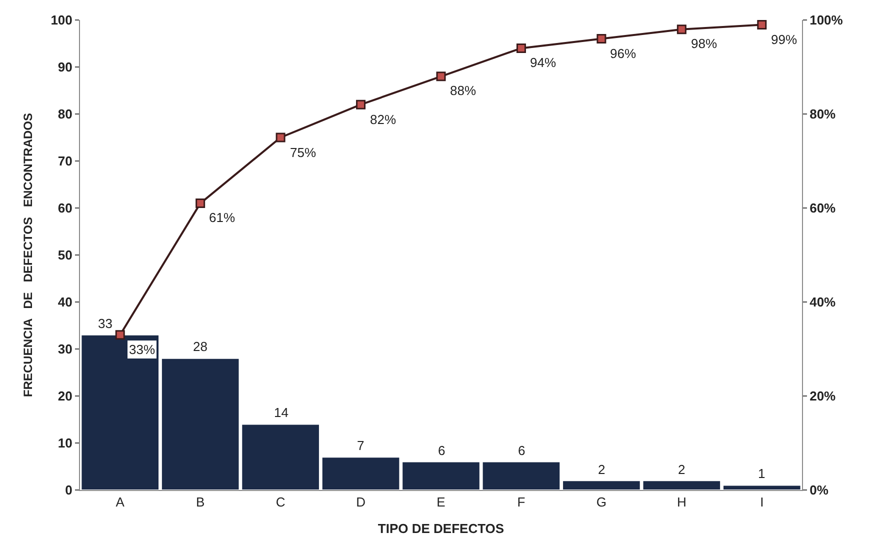  I want to click on data-label: 94%, so click(543, 62).